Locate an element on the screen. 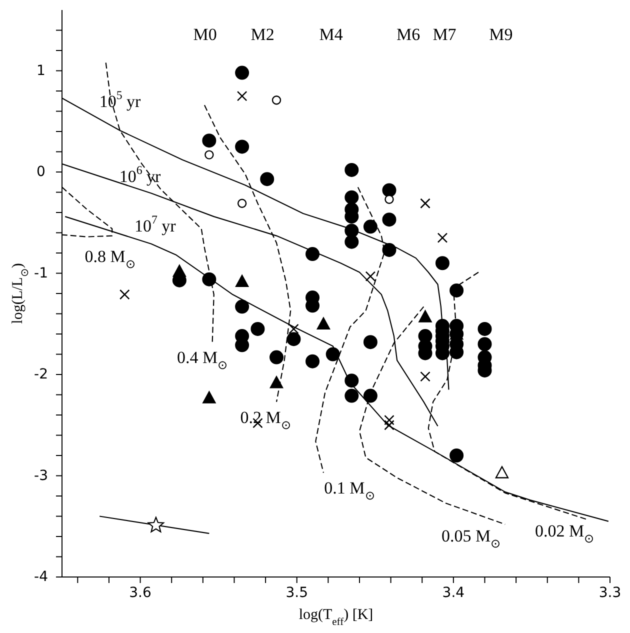  series-label: 0.02 M$_{⊙}$ is located at coordinates (564, 533).